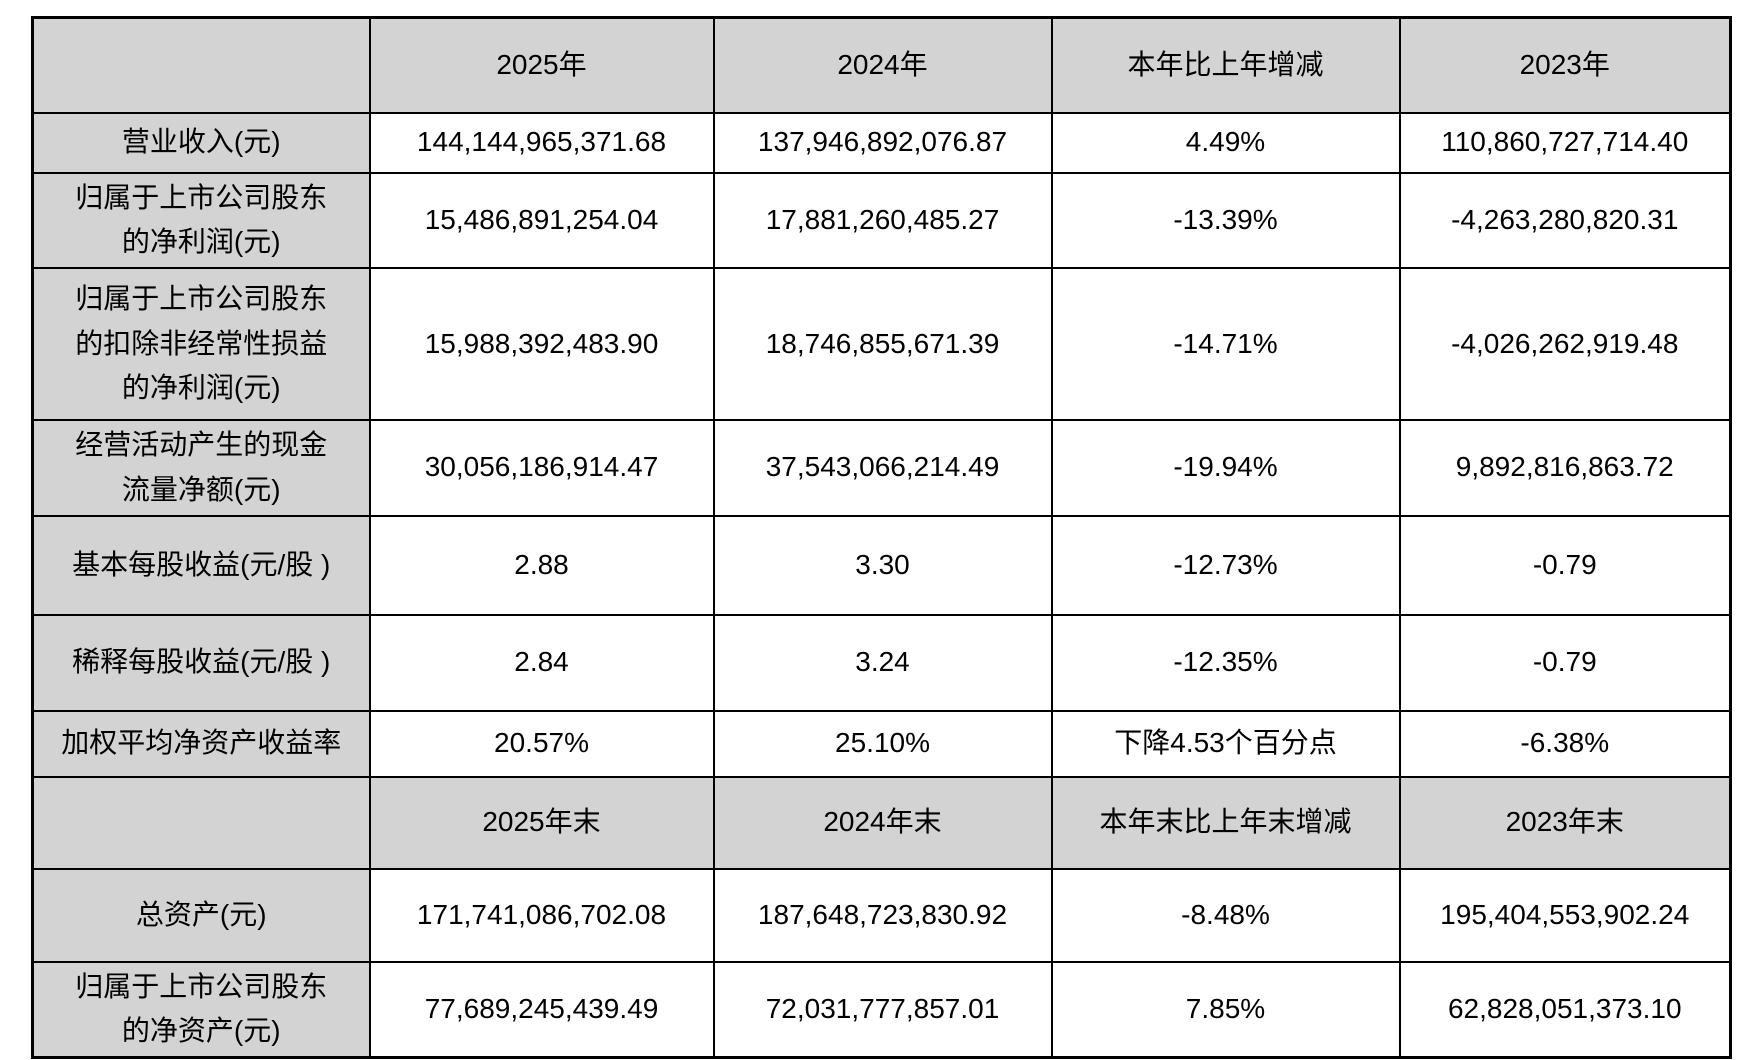  What do you see at coordinates (1565, 65) in the screenshot?
I see `header-cell-2023: 2023年` at bounding box center [1565, 65].